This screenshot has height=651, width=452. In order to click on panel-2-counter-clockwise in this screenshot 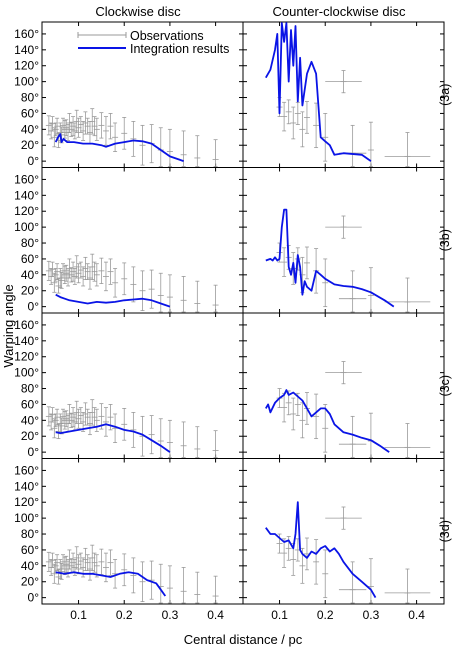, I will do `click(343, 240)`.